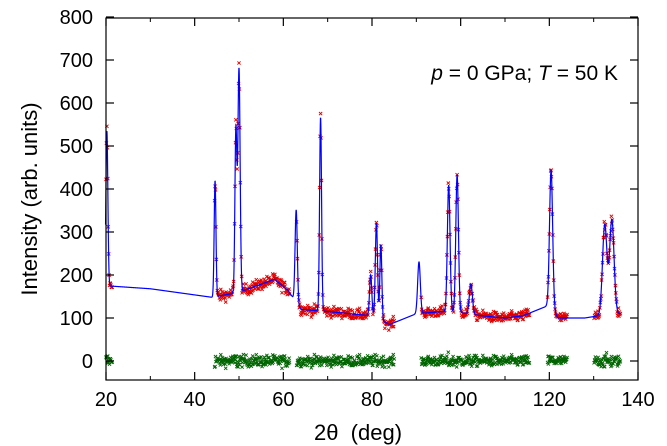 Image resolution: width=667 pixels, height=446 pixels. I want to click on y-tick-label: 500, so click(76, 147).